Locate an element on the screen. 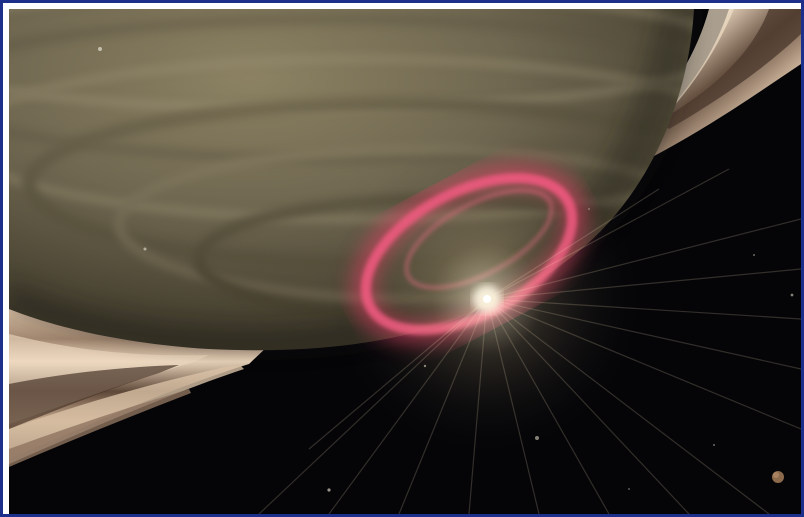 This screenshot has width=804, height=517. small-moon is located at coordinates (778, 477).